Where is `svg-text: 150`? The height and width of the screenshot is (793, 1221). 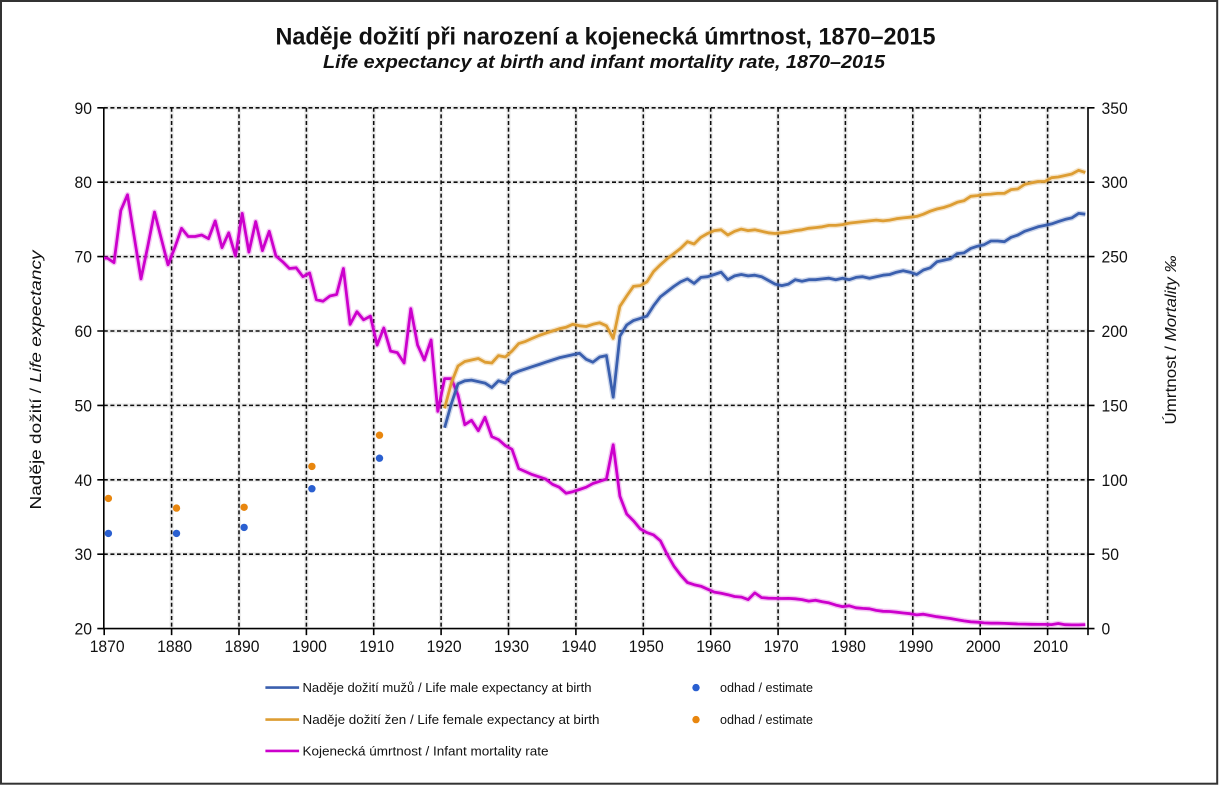
svg-text: 150 is located at coordinates (1115, 405).